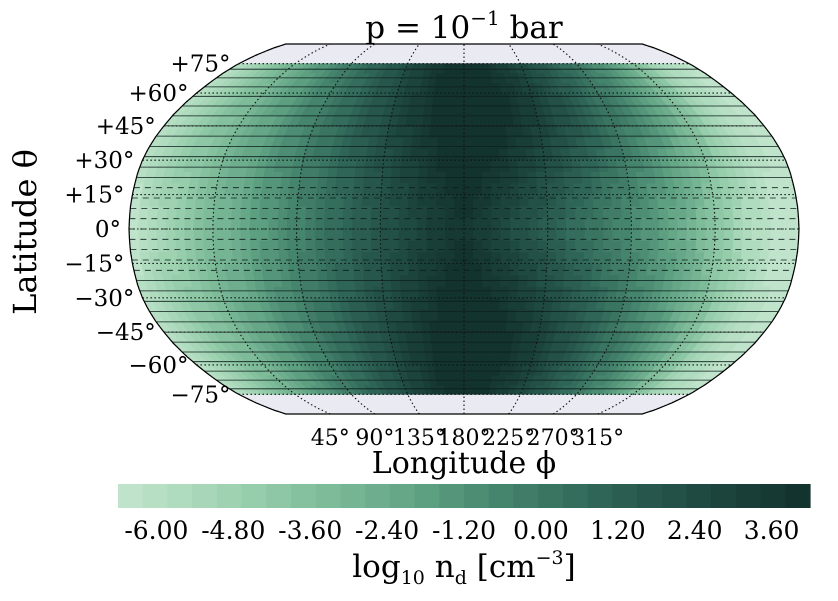 The image size is (838, 601). I want to click on colorbar-tick-label: 0.00, so click(541, 530).